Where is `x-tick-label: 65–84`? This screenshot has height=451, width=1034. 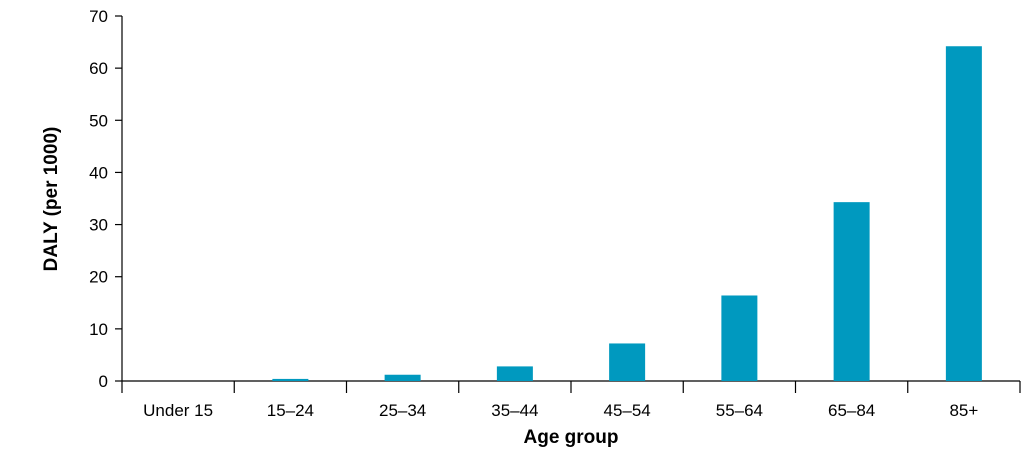
x-tick-label: 65–84 is located at coordinates (851, 410).